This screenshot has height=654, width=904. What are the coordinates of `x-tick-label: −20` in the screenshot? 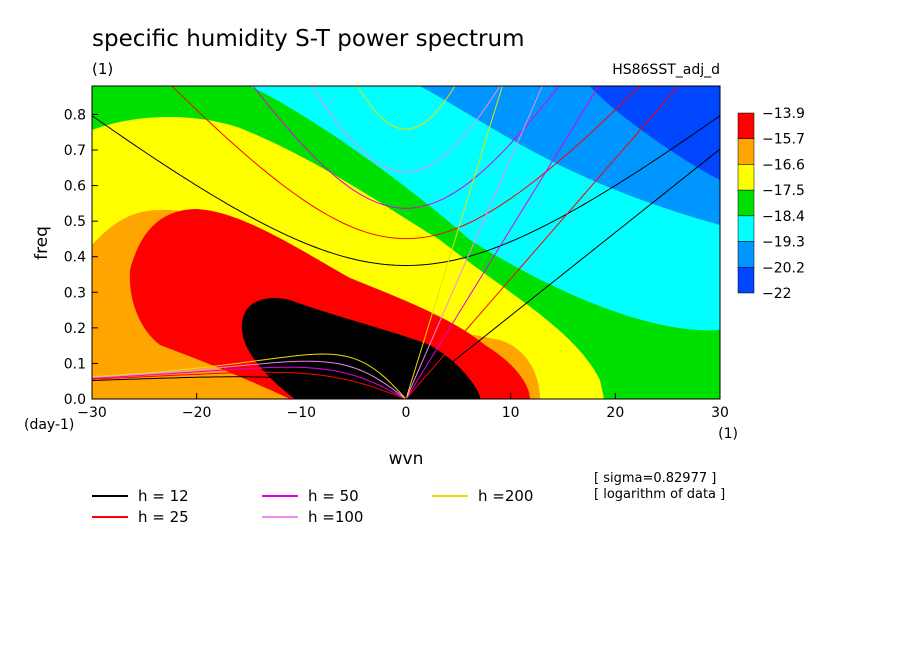 It's located at (197, 413).